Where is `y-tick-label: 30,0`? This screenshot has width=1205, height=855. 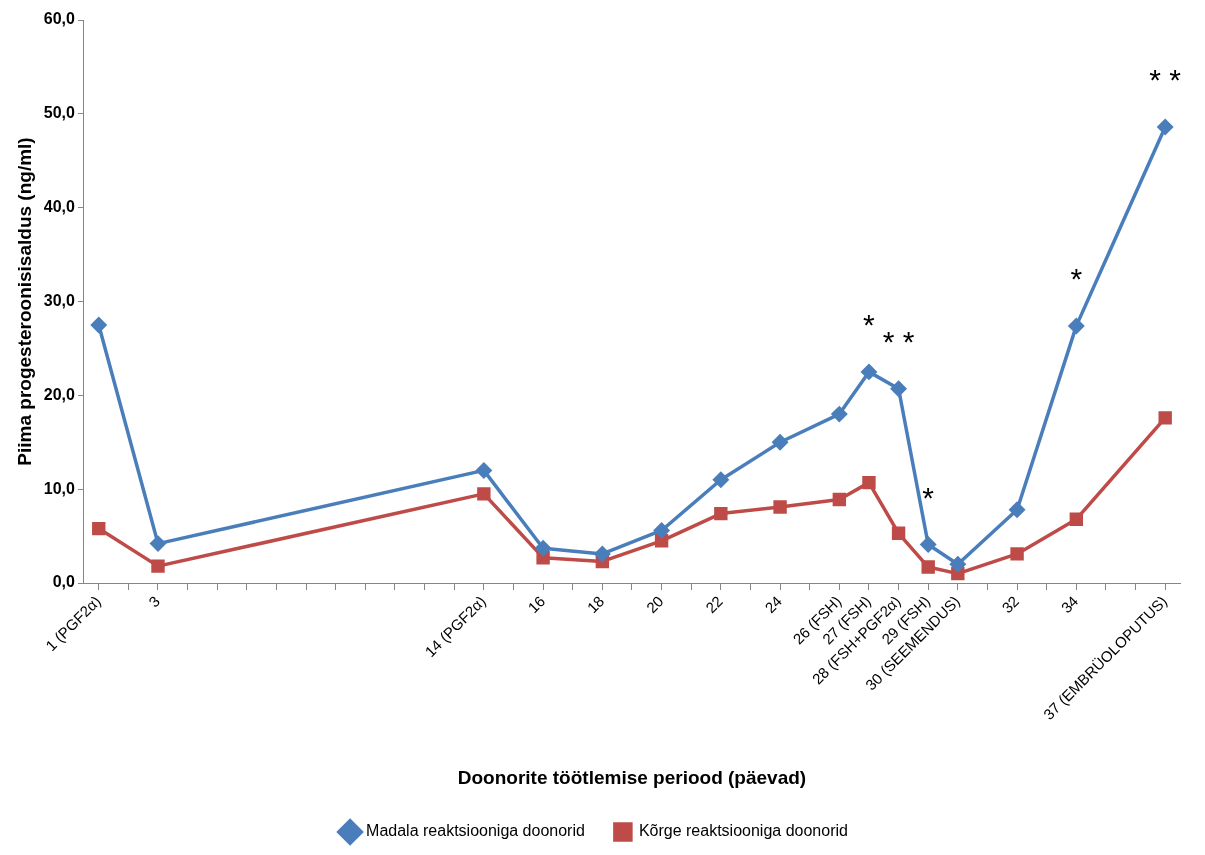 y-tick-label: 30,0 is located at coordinates (59, 300).